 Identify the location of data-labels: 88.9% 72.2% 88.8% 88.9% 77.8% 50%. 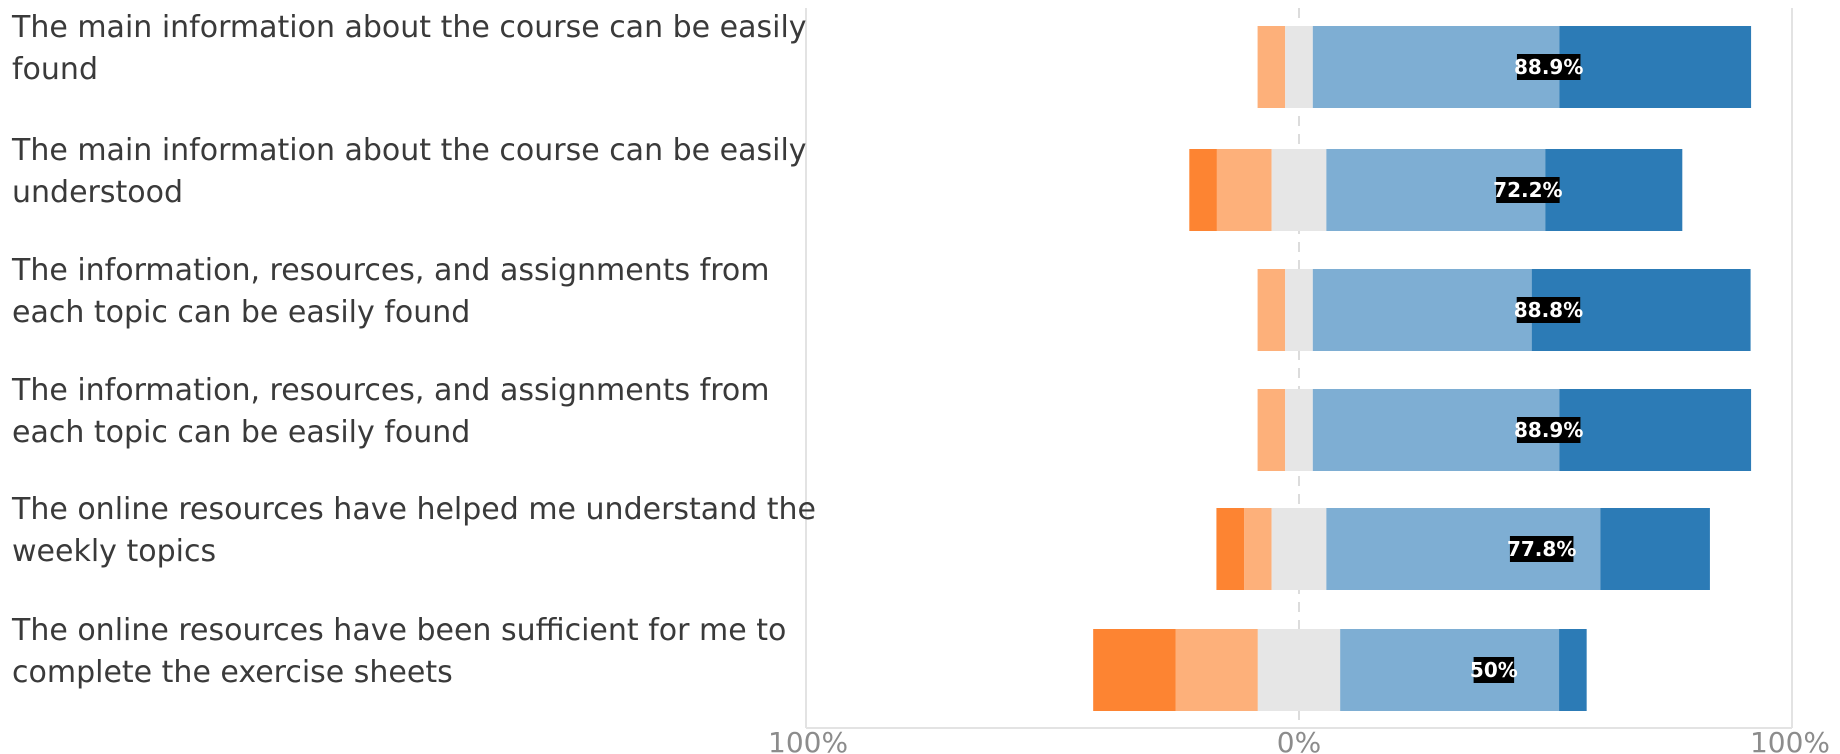
(1526, 368).